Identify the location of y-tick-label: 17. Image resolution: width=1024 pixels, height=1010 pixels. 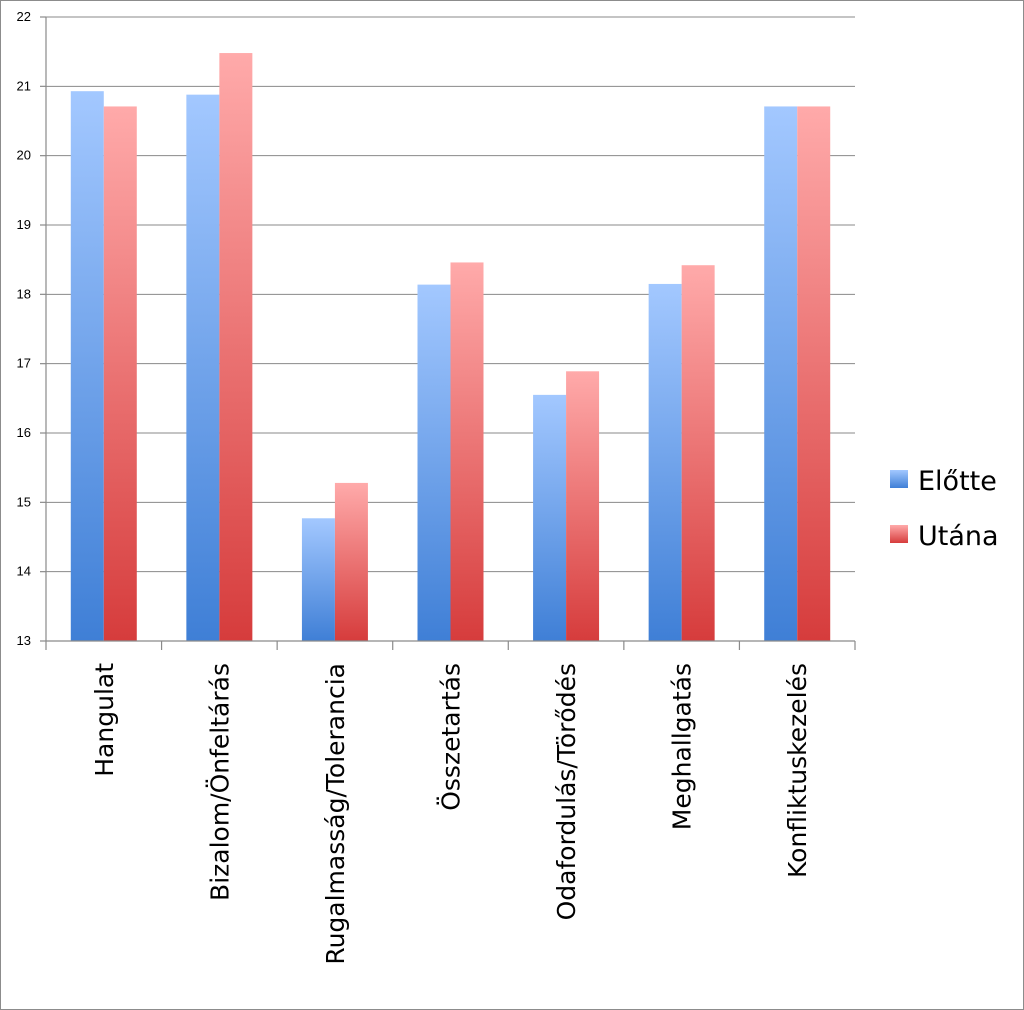
(24, 363).